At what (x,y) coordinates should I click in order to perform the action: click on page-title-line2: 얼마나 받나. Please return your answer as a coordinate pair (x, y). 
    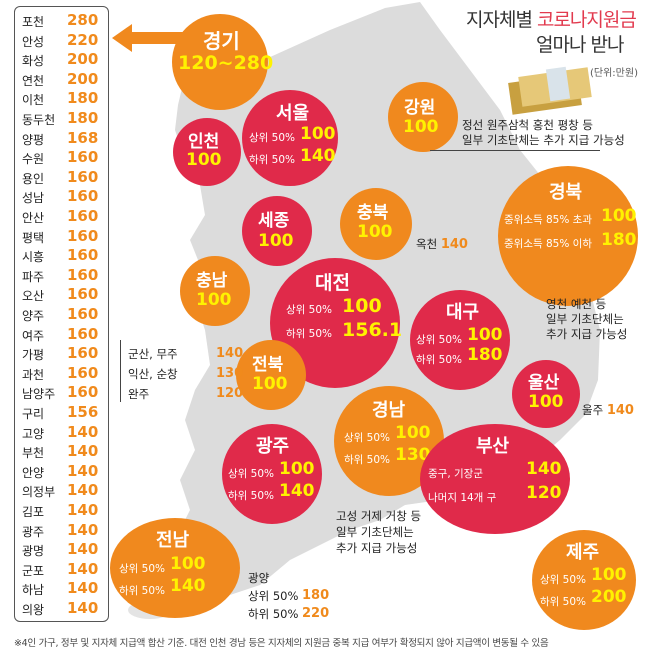
    Looking at the image, I should click on (580, 45).